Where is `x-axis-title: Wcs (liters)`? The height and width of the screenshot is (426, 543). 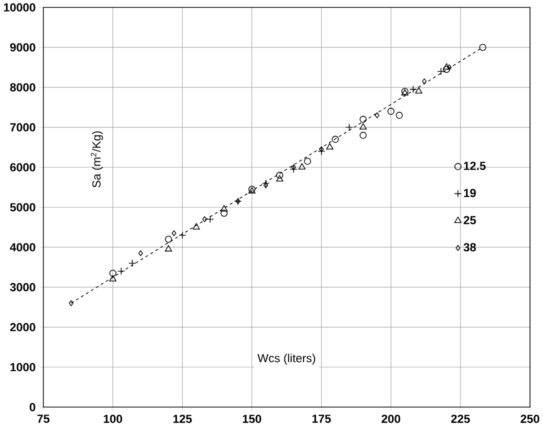 x-axis-title: Wcs (liters) is located at coordinates (287, 359).